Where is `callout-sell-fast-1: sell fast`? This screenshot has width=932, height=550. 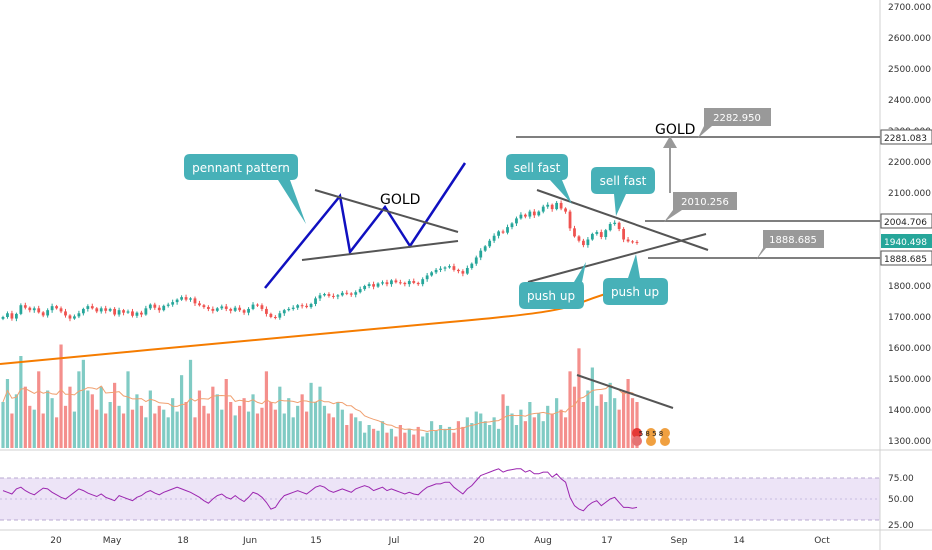 callout-sell-fast-1: sell fast is located at coordinates (539, 179).